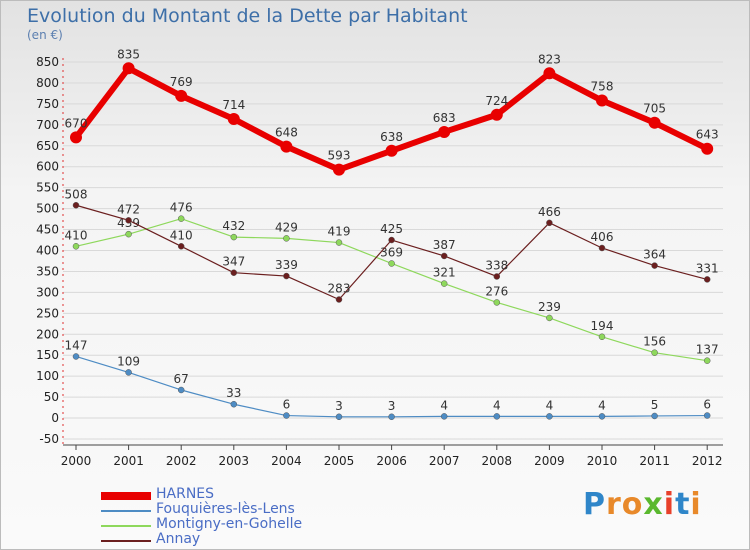  What do you see at coordinates (47, 62) in the screenshot?
I see `y-tick-label-850: 850` at bounding box center [47, 62].